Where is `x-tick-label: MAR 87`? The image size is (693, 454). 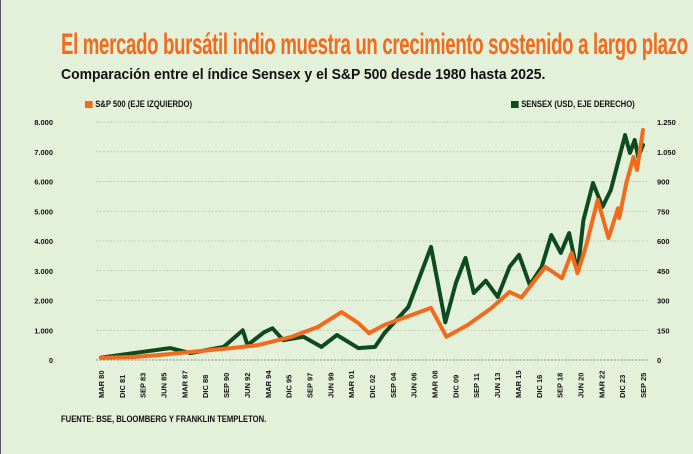 x-tick-label: MAR 87 is located at coordinates (184, 384).